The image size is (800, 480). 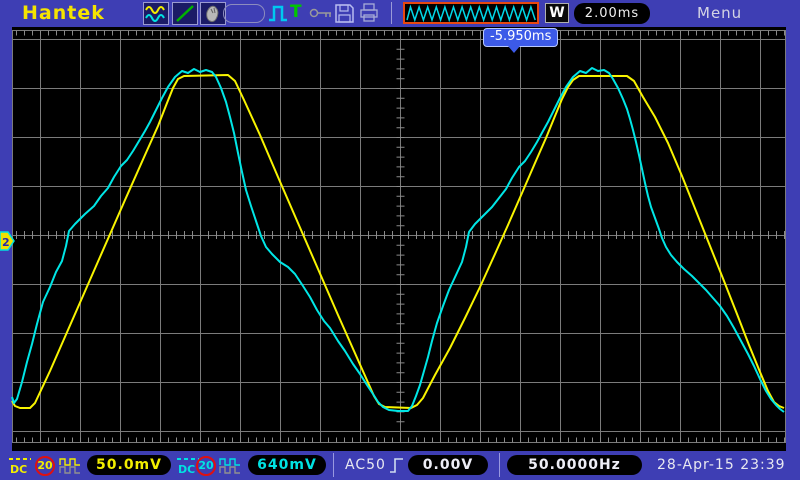 I want to click on ch1-bandwidth-icons, so click(x=69, y=466).